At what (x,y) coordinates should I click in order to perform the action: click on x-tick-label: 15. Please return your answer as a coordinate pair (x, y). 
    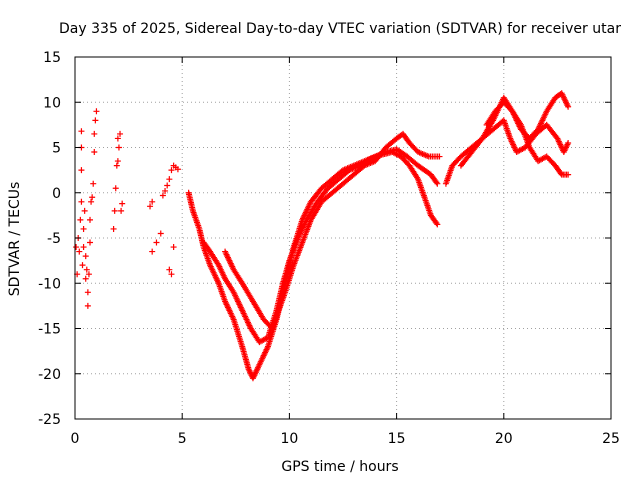
    Looking at the image, I should click on (397, 439).